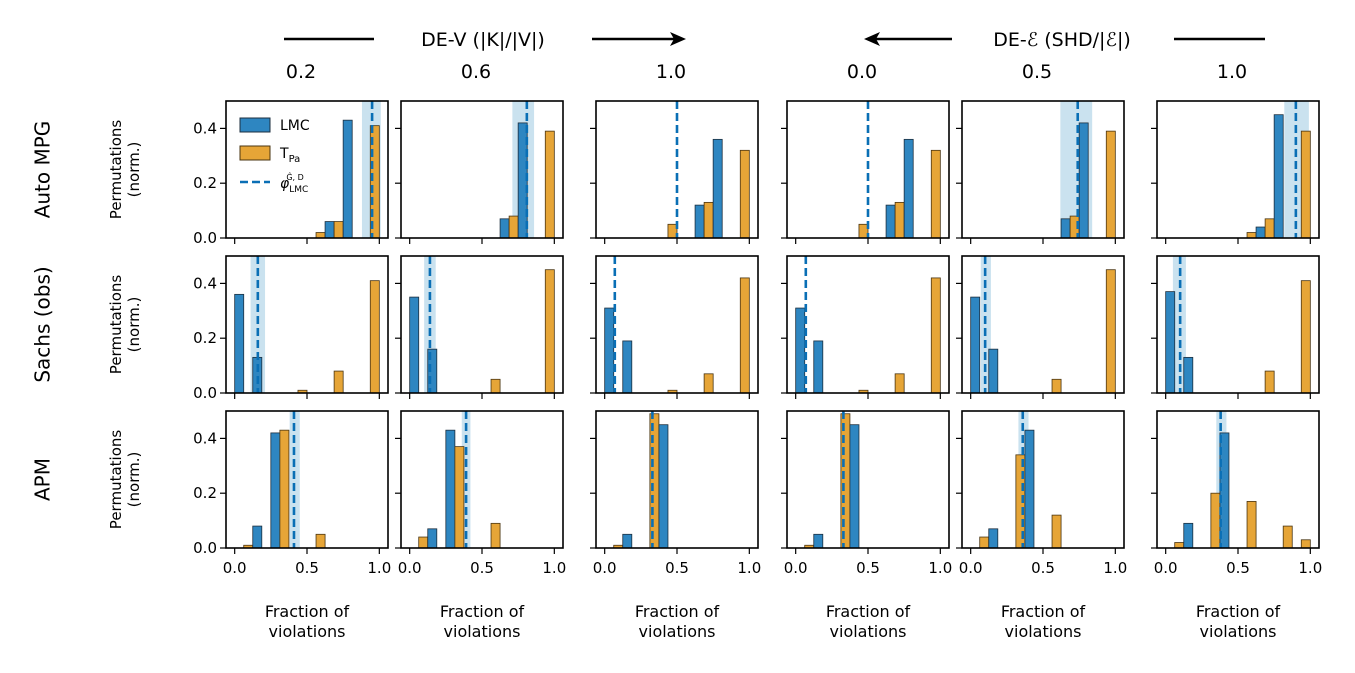 The image size is (1355, 673). Describe the element at coordinates (134, 325) in the screenshot. I see `y-axis-label-line2: (norm.)` at that location.